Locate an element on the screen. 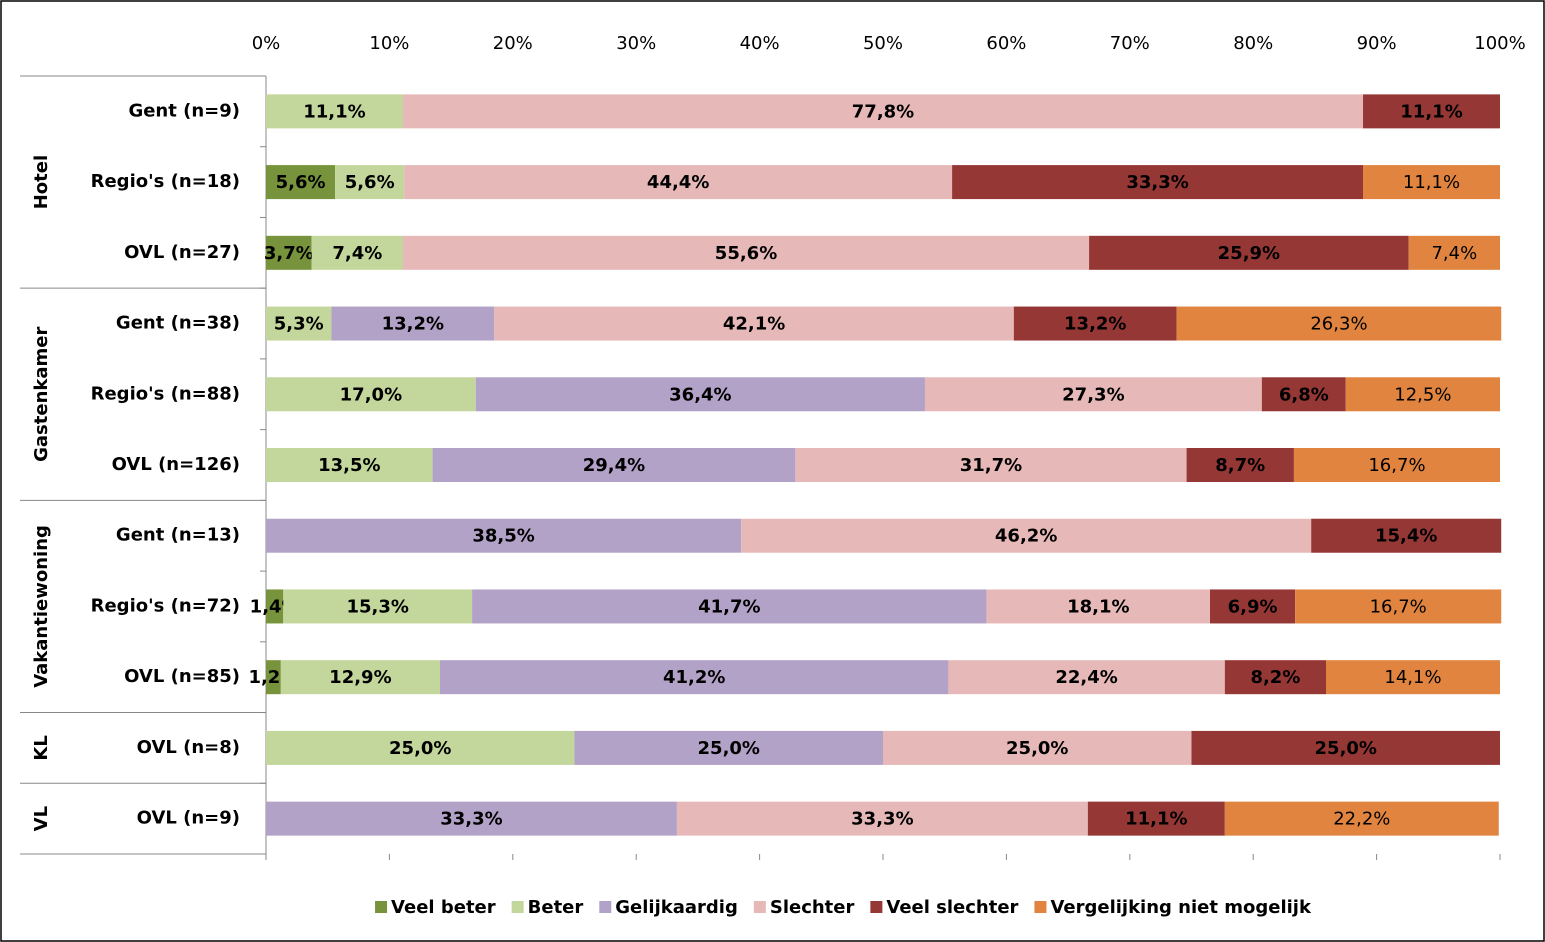  y-tick-label: Regio's (n=72) is located at coordinates (165, 605).